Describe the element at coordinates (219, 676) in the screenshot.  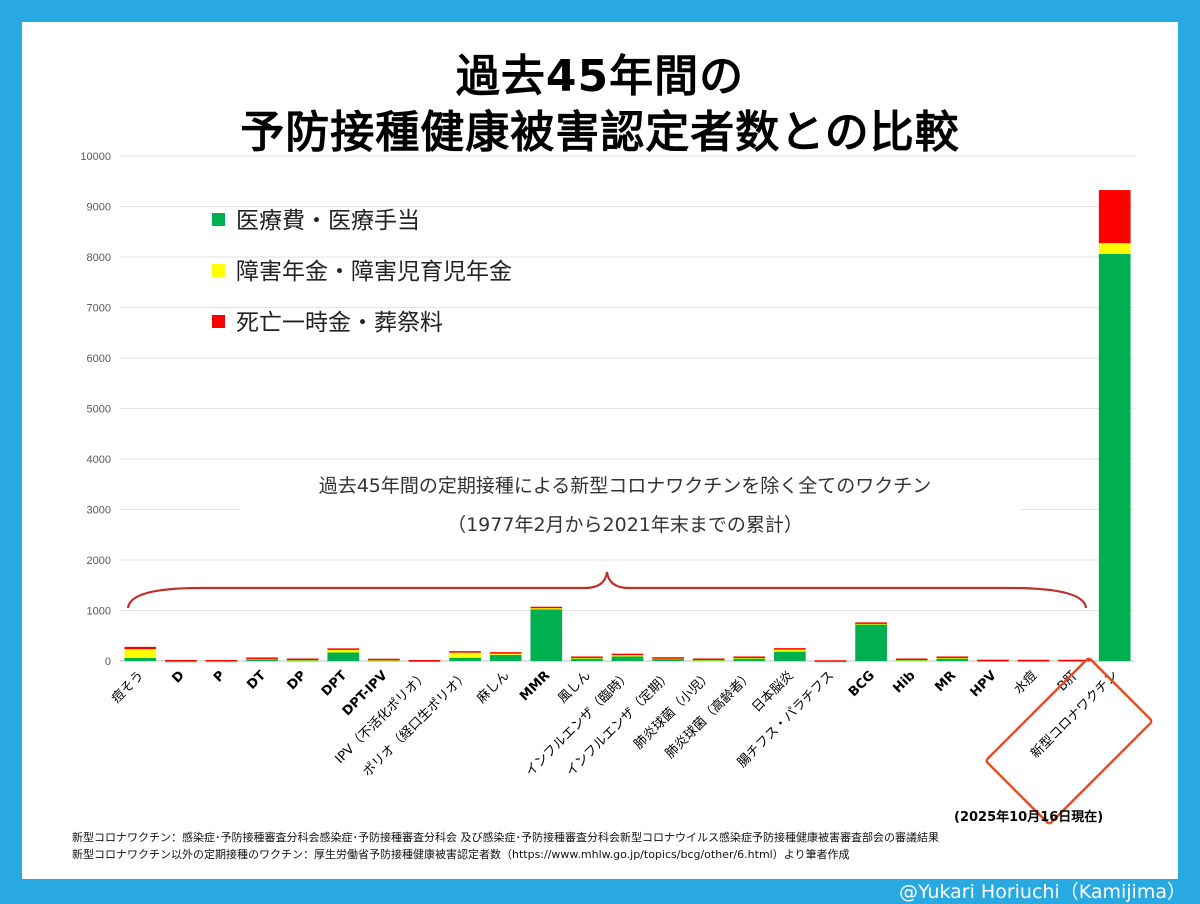
I see `x-category-label: P` at that location.